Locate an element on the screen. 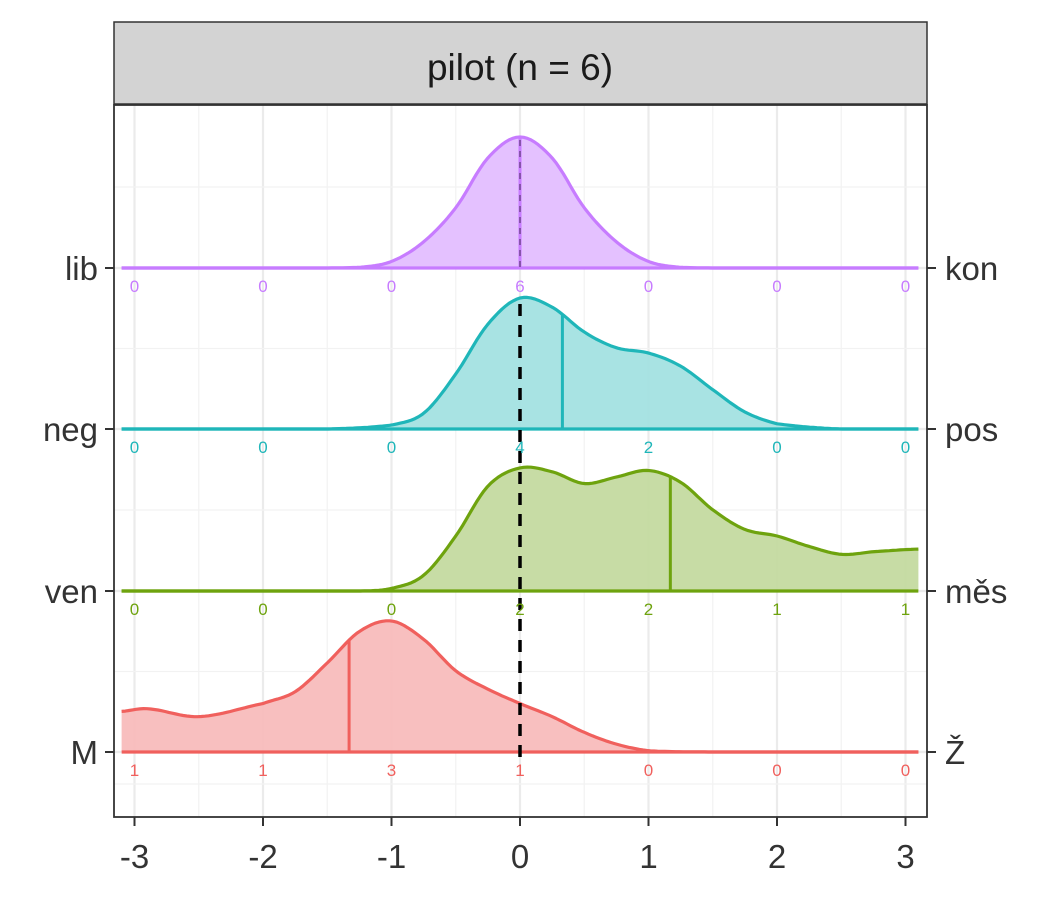  y-label-right: kon is located at coordinates (971, 268).